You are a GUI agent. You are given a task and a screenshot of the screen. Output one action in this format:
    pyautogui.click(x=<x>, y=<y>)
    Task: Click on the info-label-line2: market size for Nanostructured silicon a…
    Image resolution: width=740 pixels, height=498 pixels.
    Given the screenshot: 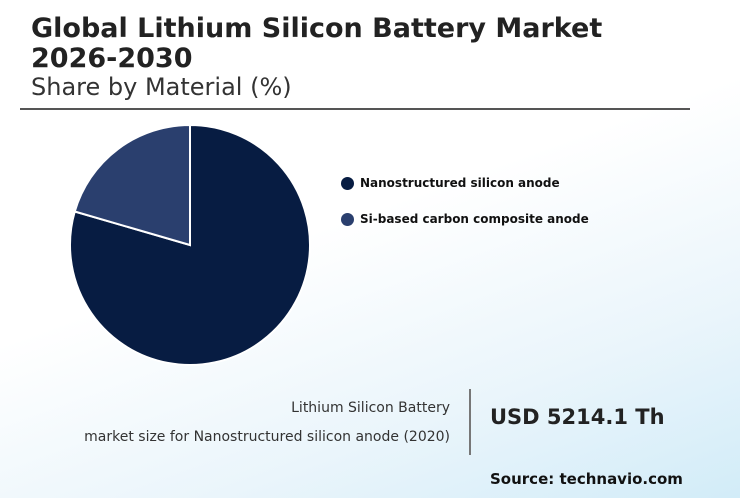 What is the action you would take?
    pyautogui.click(x=267, y=437)
    